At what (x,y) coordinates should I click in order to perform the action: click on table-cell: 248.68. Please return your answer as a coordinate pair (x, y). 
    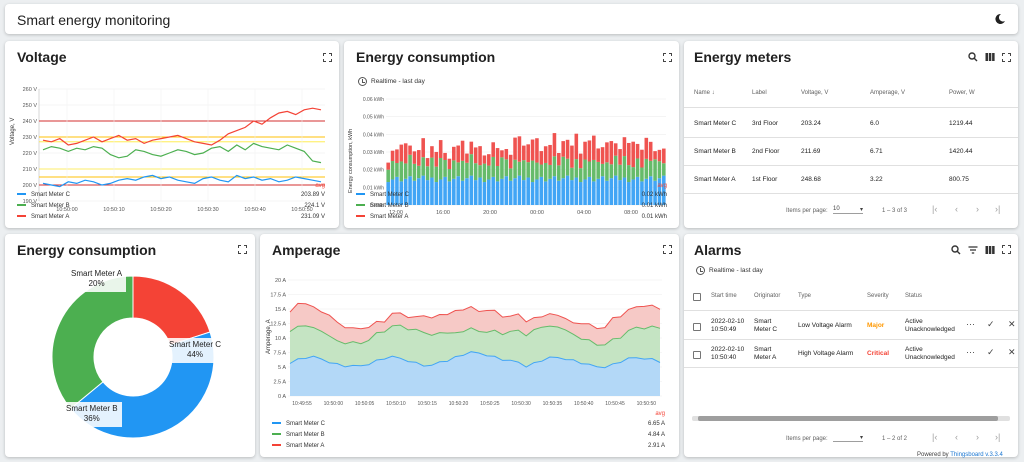
    Looking at the image, I should click on (811, 179).